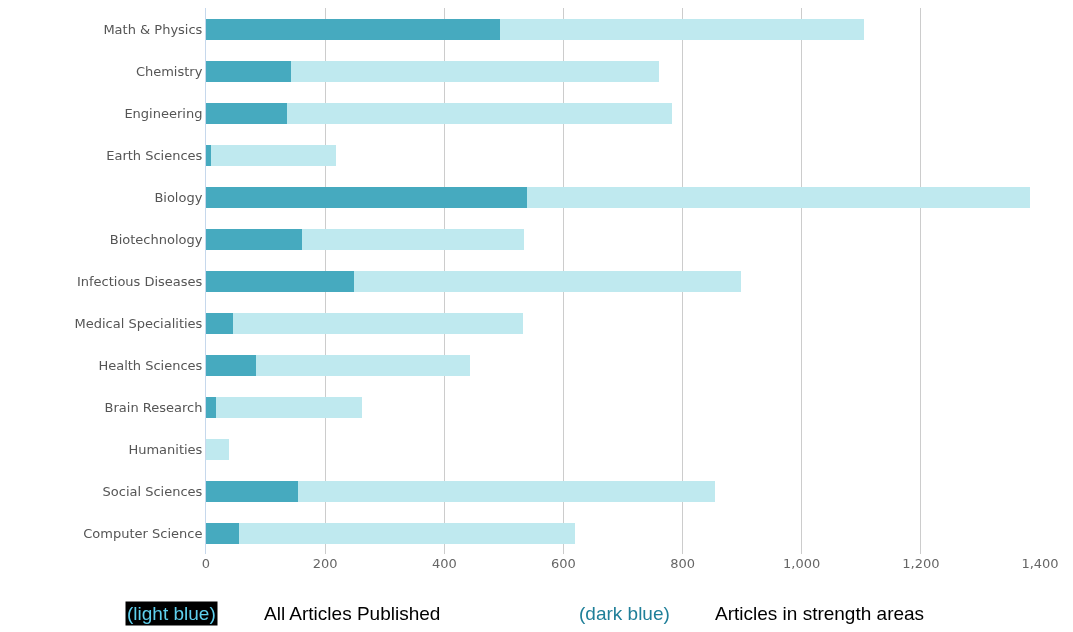 The image size is (1073, 632). I want to click on text: Articles in strength areas, so click(820, 613).